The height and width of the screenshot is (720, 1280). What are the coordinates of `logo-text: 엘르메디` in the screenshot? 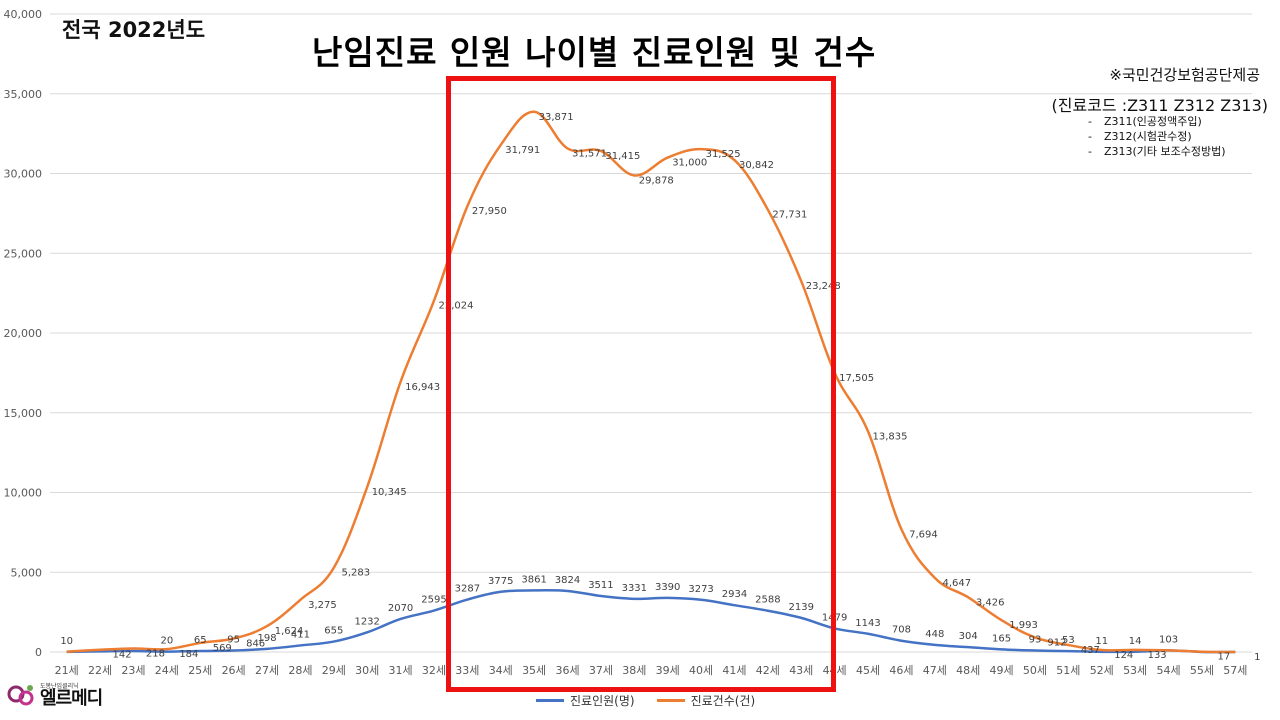 It's located at (71, 698).